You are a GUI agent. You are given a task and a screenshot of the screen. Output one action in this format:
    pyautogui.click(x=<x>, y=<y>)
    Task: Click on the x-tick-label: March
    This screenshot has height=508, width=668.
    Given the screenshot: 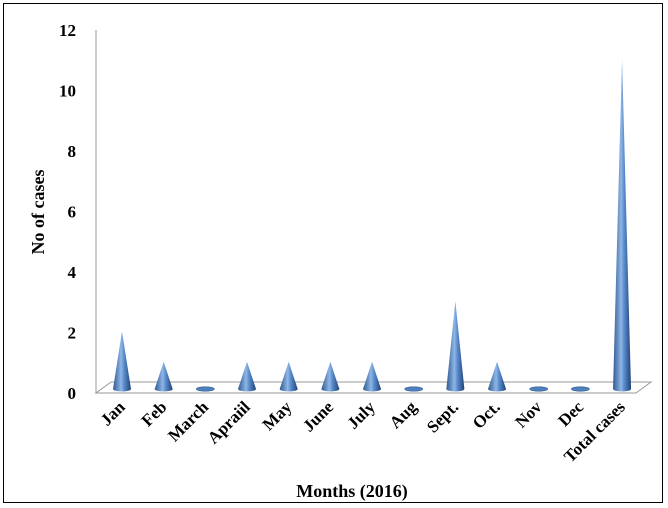 What is the action you would take?
    pyautogui.click(x=188, y=421)
    